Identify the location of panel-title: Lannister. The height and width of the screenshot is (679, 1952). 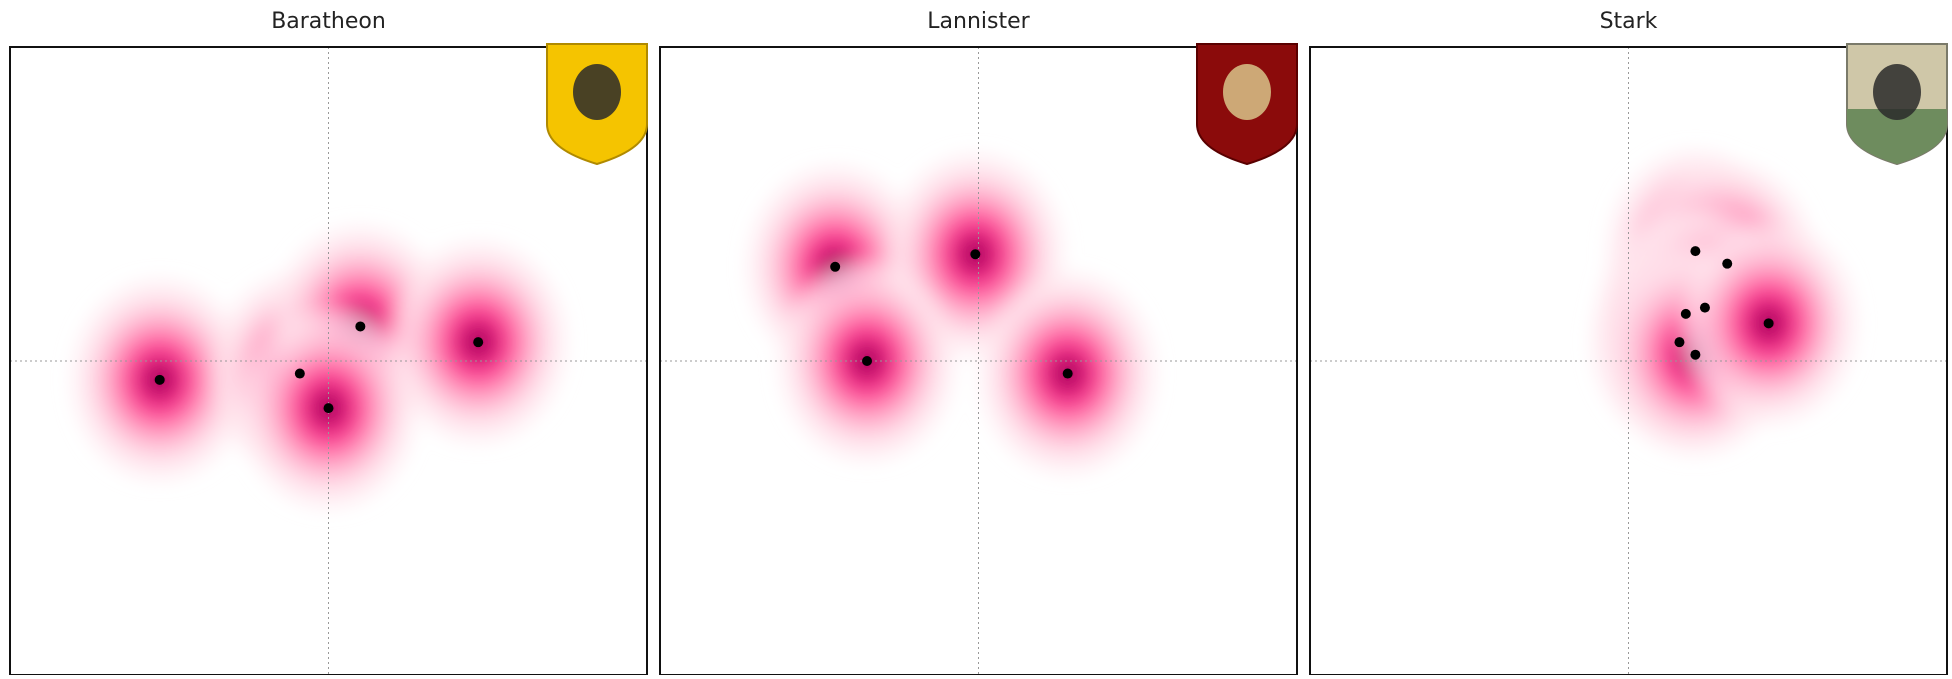
(978, 21).